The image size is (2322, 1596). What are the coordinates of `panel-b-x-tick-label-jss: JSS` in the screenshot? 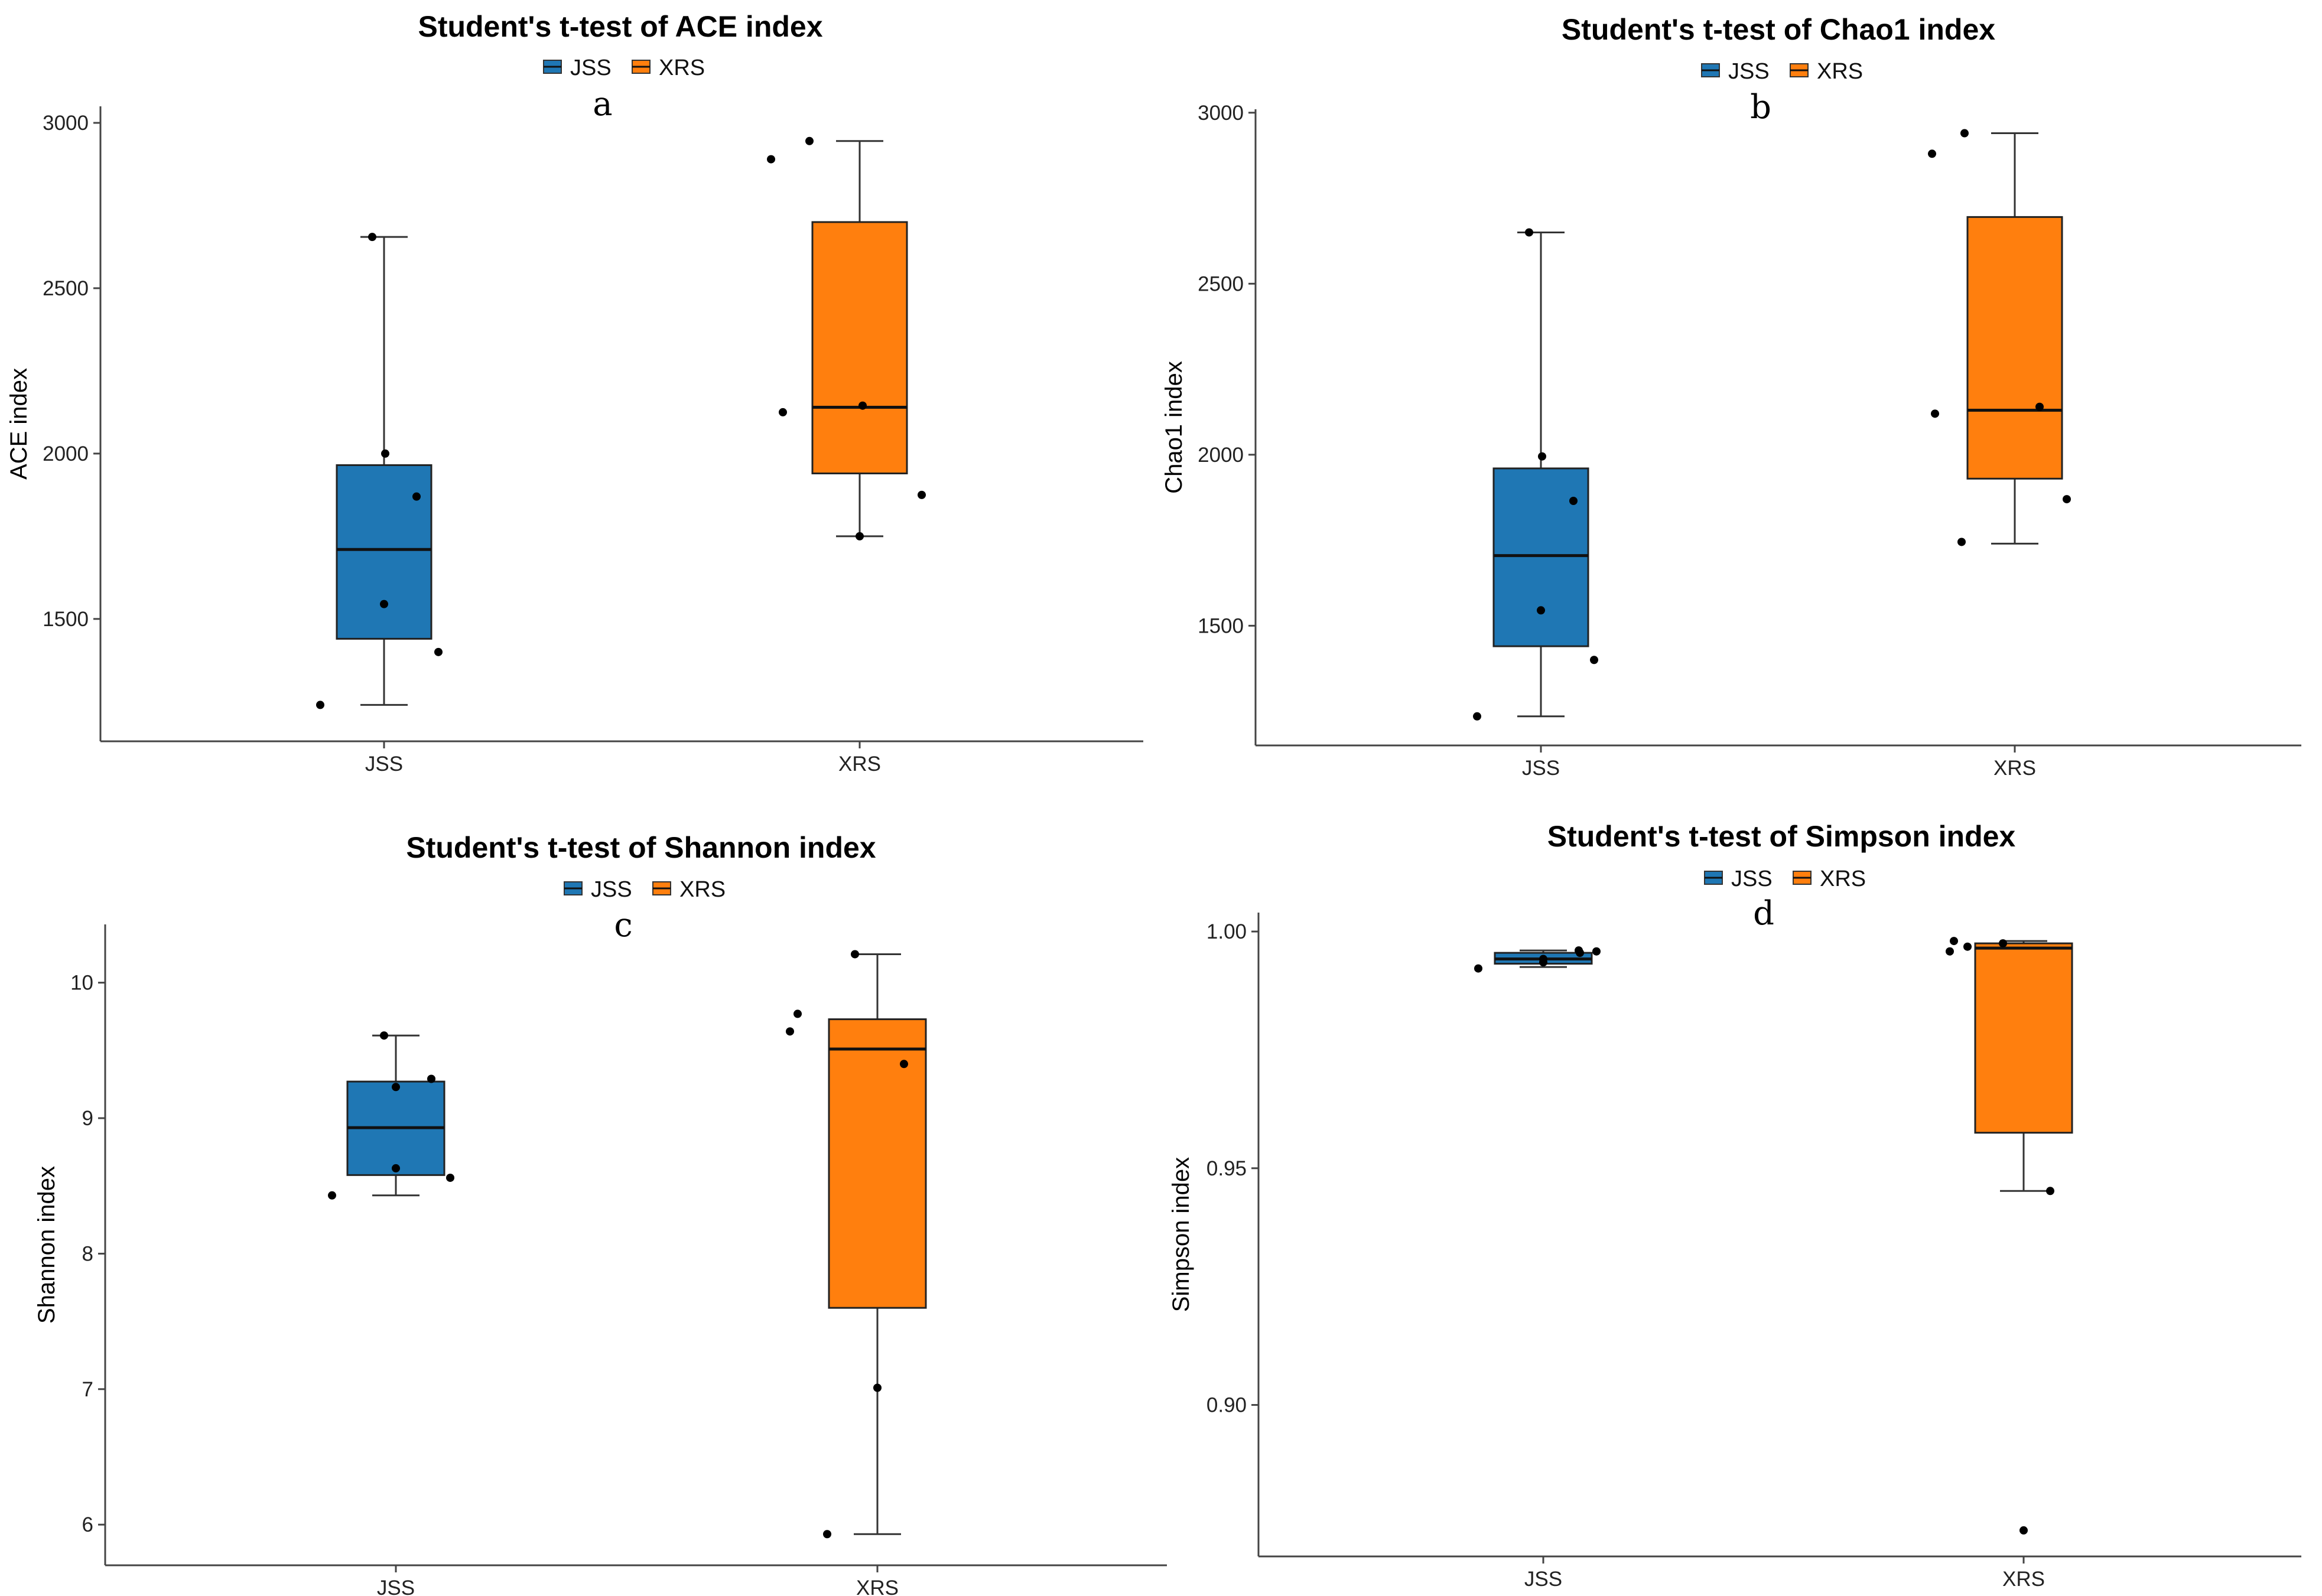 It's located at (1541, 768).